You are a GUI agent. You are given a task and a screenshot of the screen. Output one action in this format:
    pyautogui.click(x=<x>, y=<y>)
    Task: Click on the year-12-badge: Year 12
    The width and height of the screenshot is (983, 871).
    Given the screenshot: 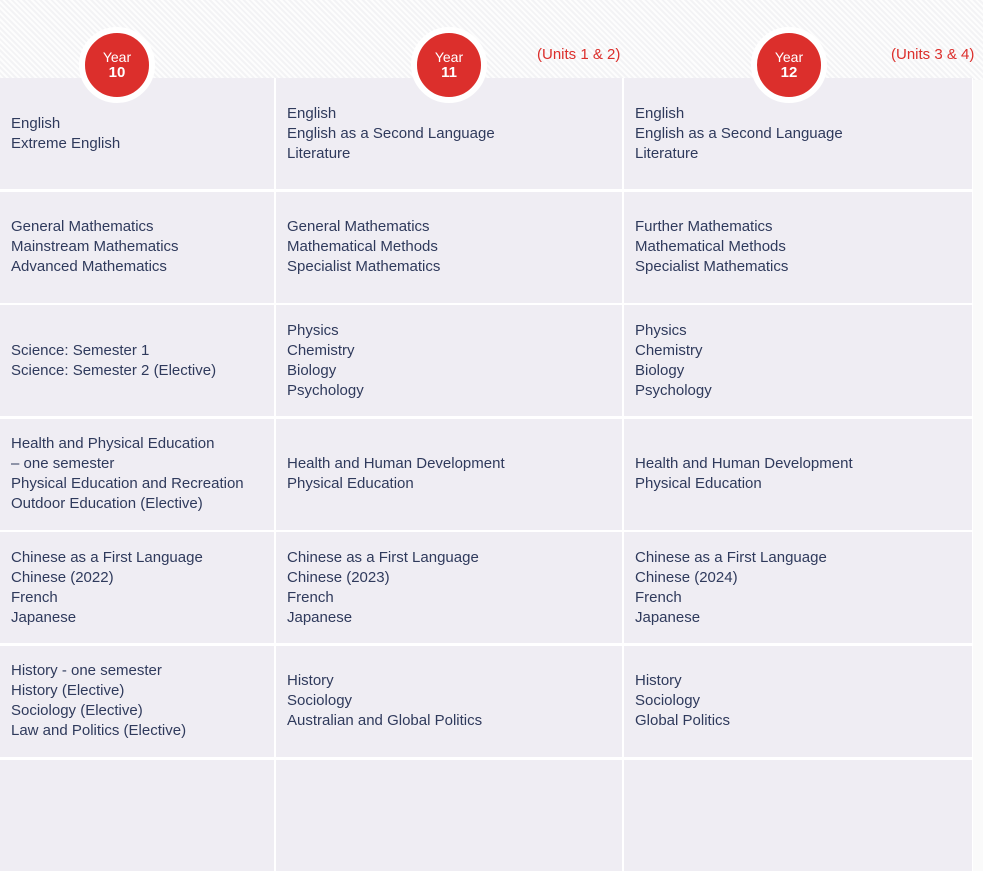 What is the action you would take?
    pyautogui.click(x=789, y=65)
    